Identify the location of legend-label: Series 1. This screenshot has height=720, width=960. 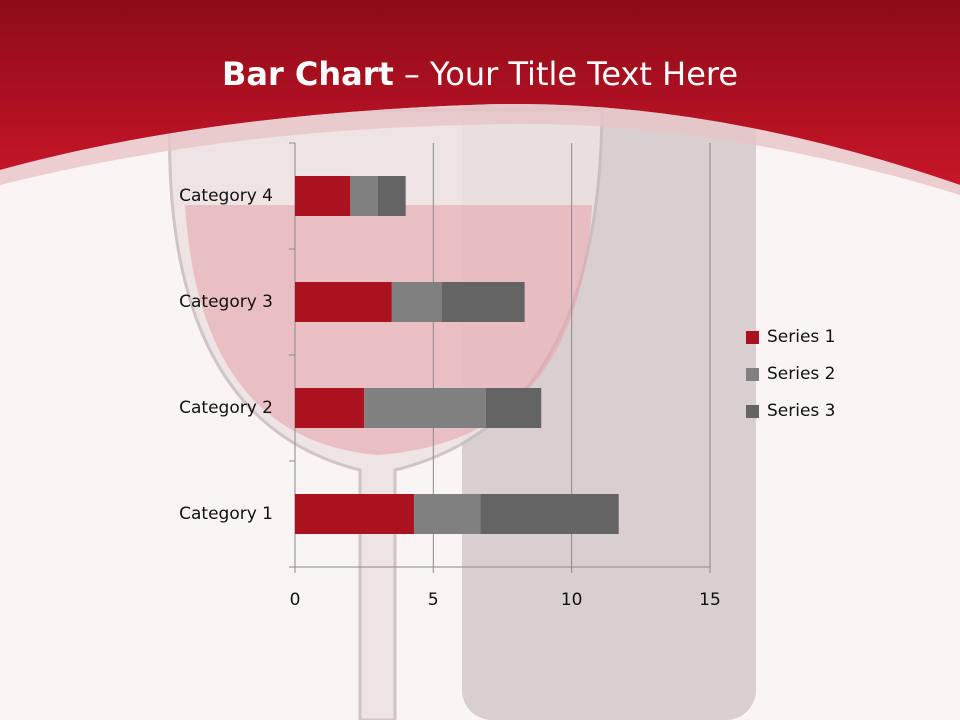
(801, 337).